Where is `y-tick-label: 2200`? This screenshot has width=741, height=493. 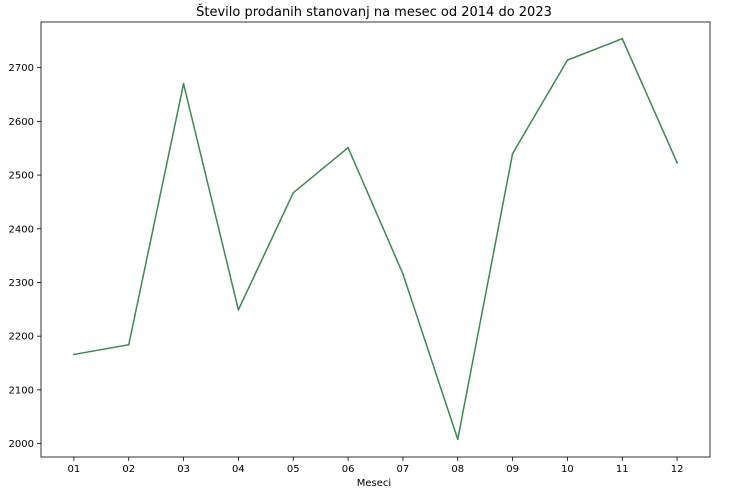 y-tick-label: 2200 is located at coordinates (21, 337).